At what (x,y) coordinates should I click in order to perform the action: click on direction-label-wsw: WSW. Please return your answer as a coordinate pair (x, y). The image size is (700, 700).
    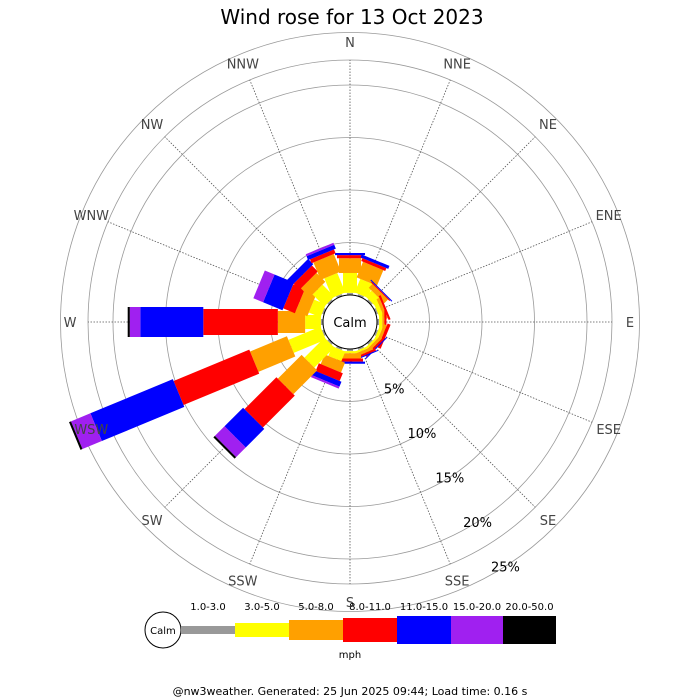
    Looking at the image, I should click on (91, 430).